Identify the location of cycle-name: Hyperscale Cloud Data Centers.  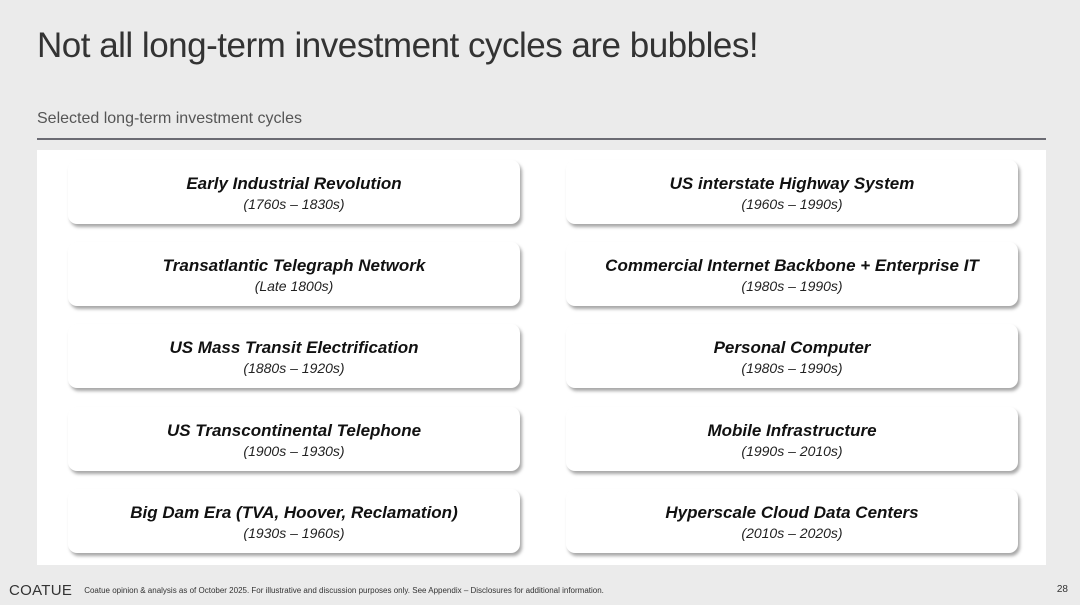
(792, 512).